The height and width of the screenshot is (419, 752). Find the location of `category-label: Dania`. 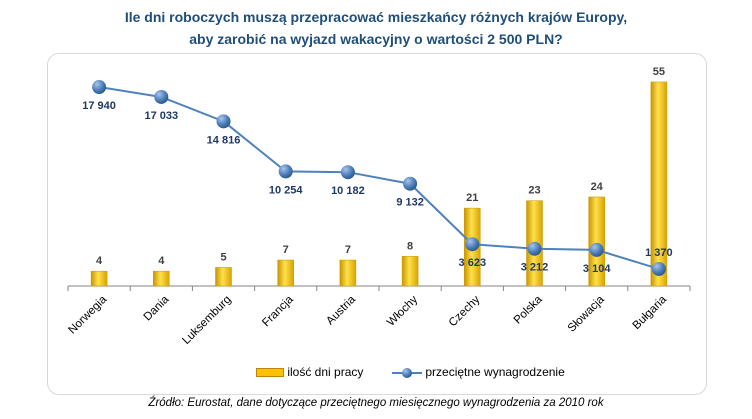

category-label: Dania is located at coordinates (157, 308).